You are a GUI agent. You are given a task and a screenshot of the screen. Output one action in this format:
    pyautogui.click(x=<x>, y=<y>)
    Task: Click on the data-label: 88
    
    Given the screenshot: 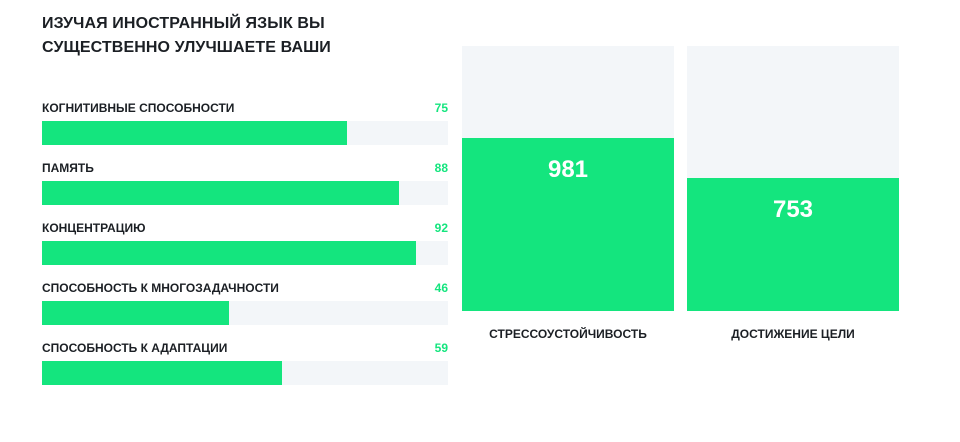 What is the action you would take?
    pyautogui.click(x=441, y=168)
    